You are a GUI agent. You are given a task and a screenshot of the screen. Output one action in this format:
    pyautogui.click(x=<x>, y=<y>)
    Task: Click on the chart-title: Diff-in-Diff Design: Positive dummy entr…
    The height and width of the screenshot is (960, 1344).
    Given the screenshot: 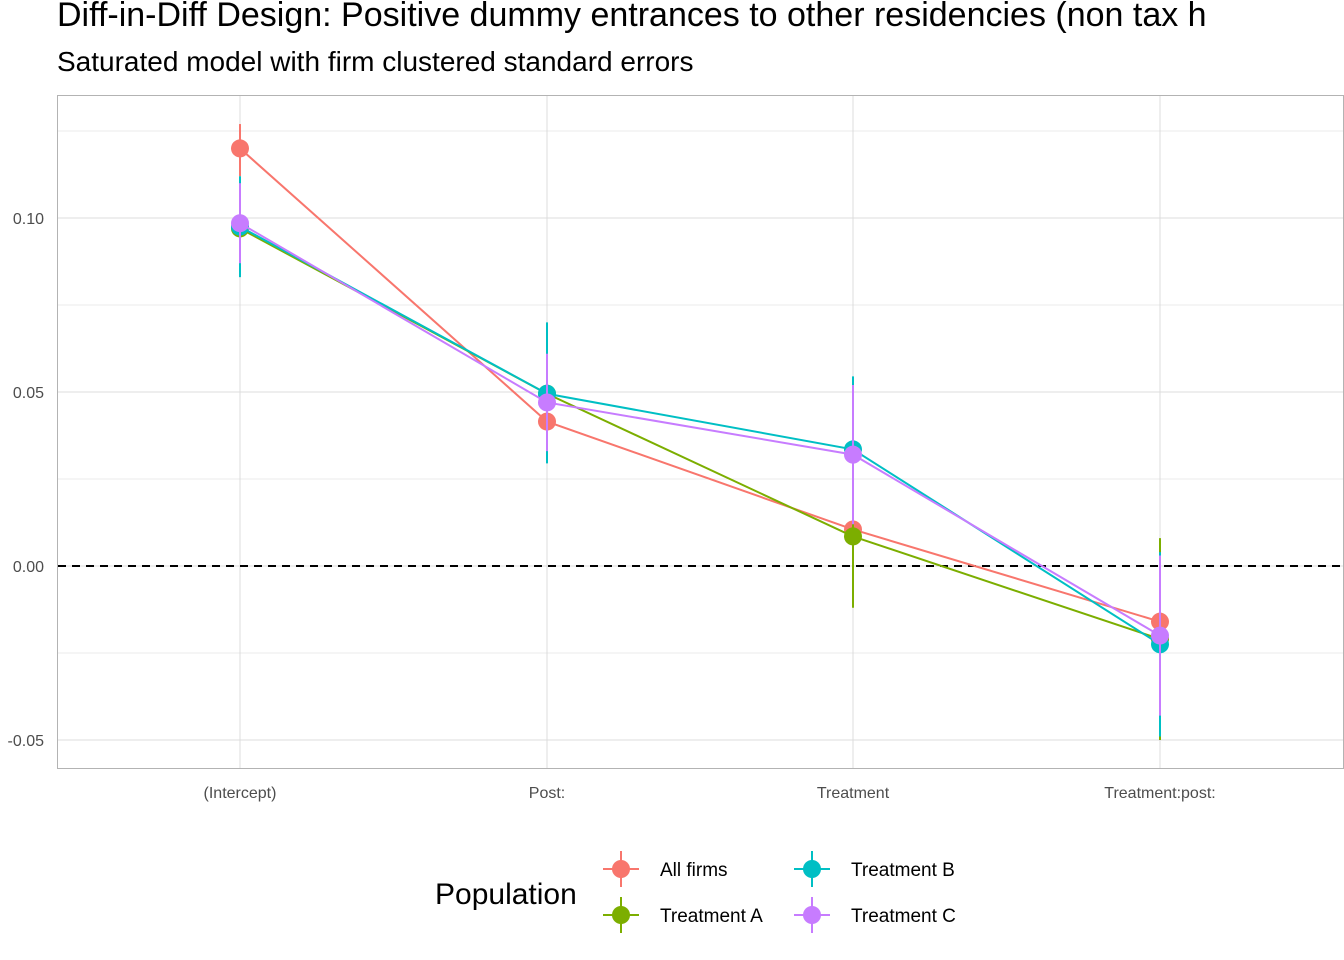 What is the action you would take?
    pyautogui.click(x=632, y=17)
    